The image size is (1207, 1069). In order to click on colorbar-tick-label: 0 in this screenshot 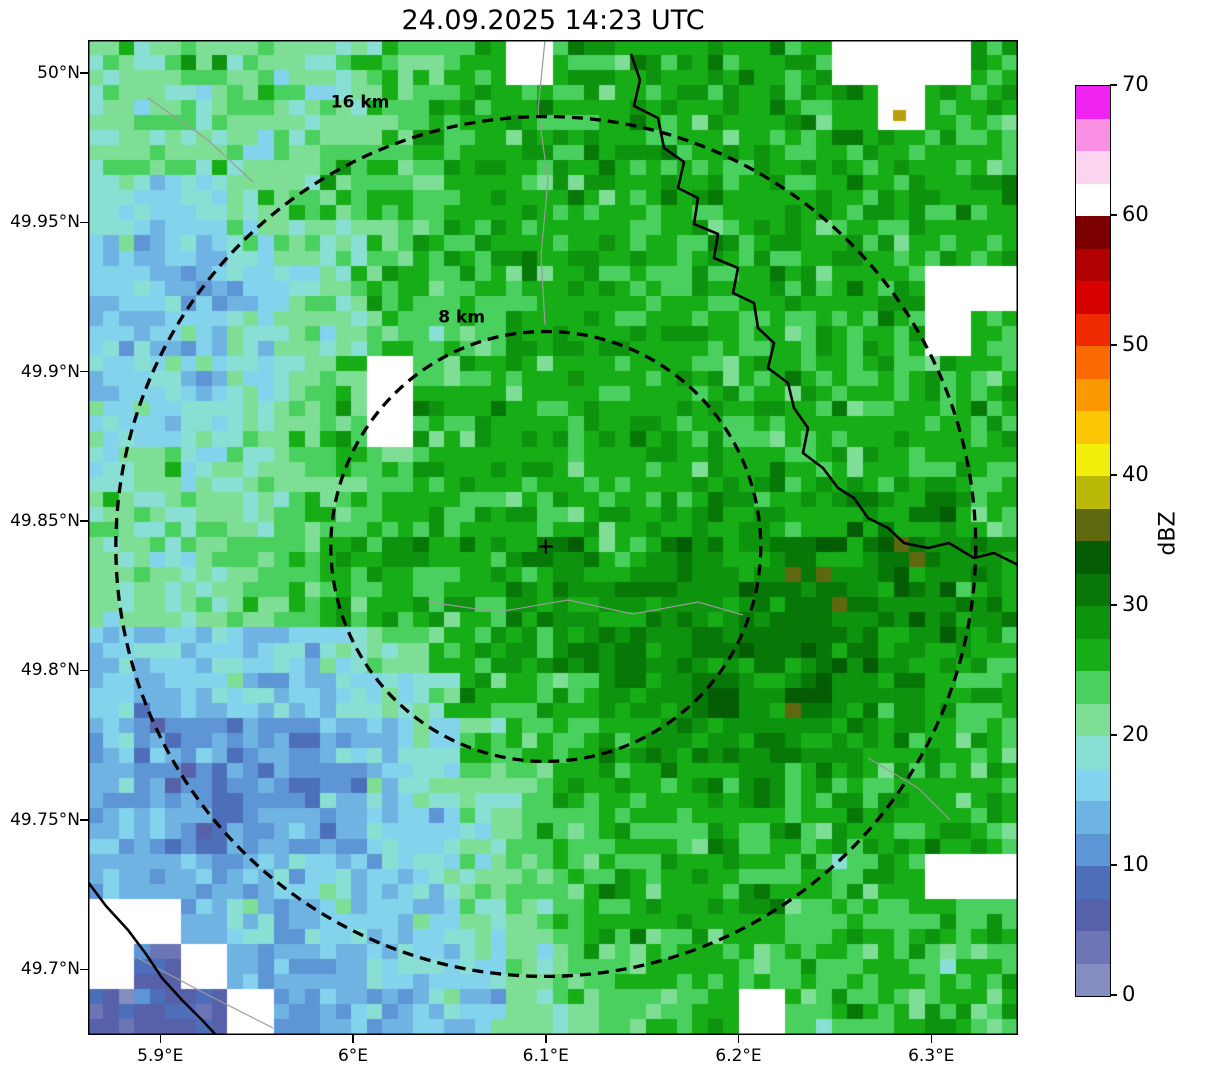, I will do `click(1129, 994)`.